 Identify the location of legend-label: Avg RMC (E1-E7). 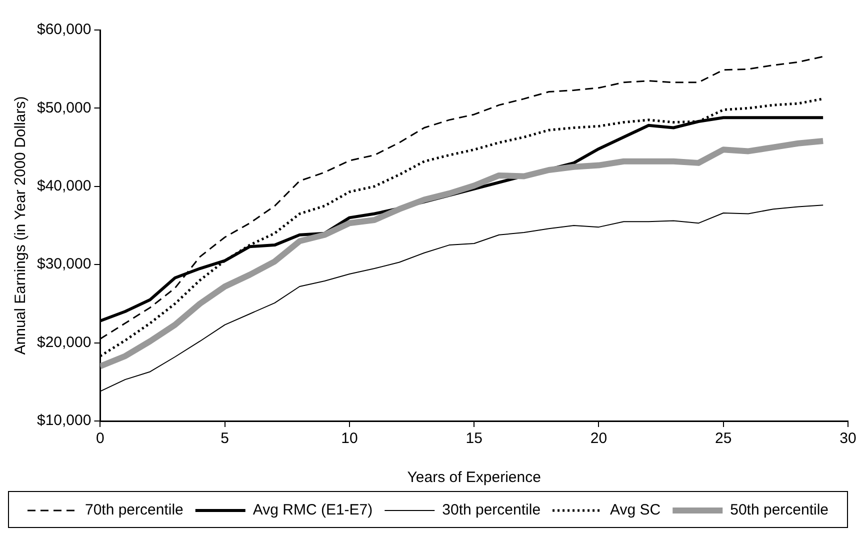
(312, 510).